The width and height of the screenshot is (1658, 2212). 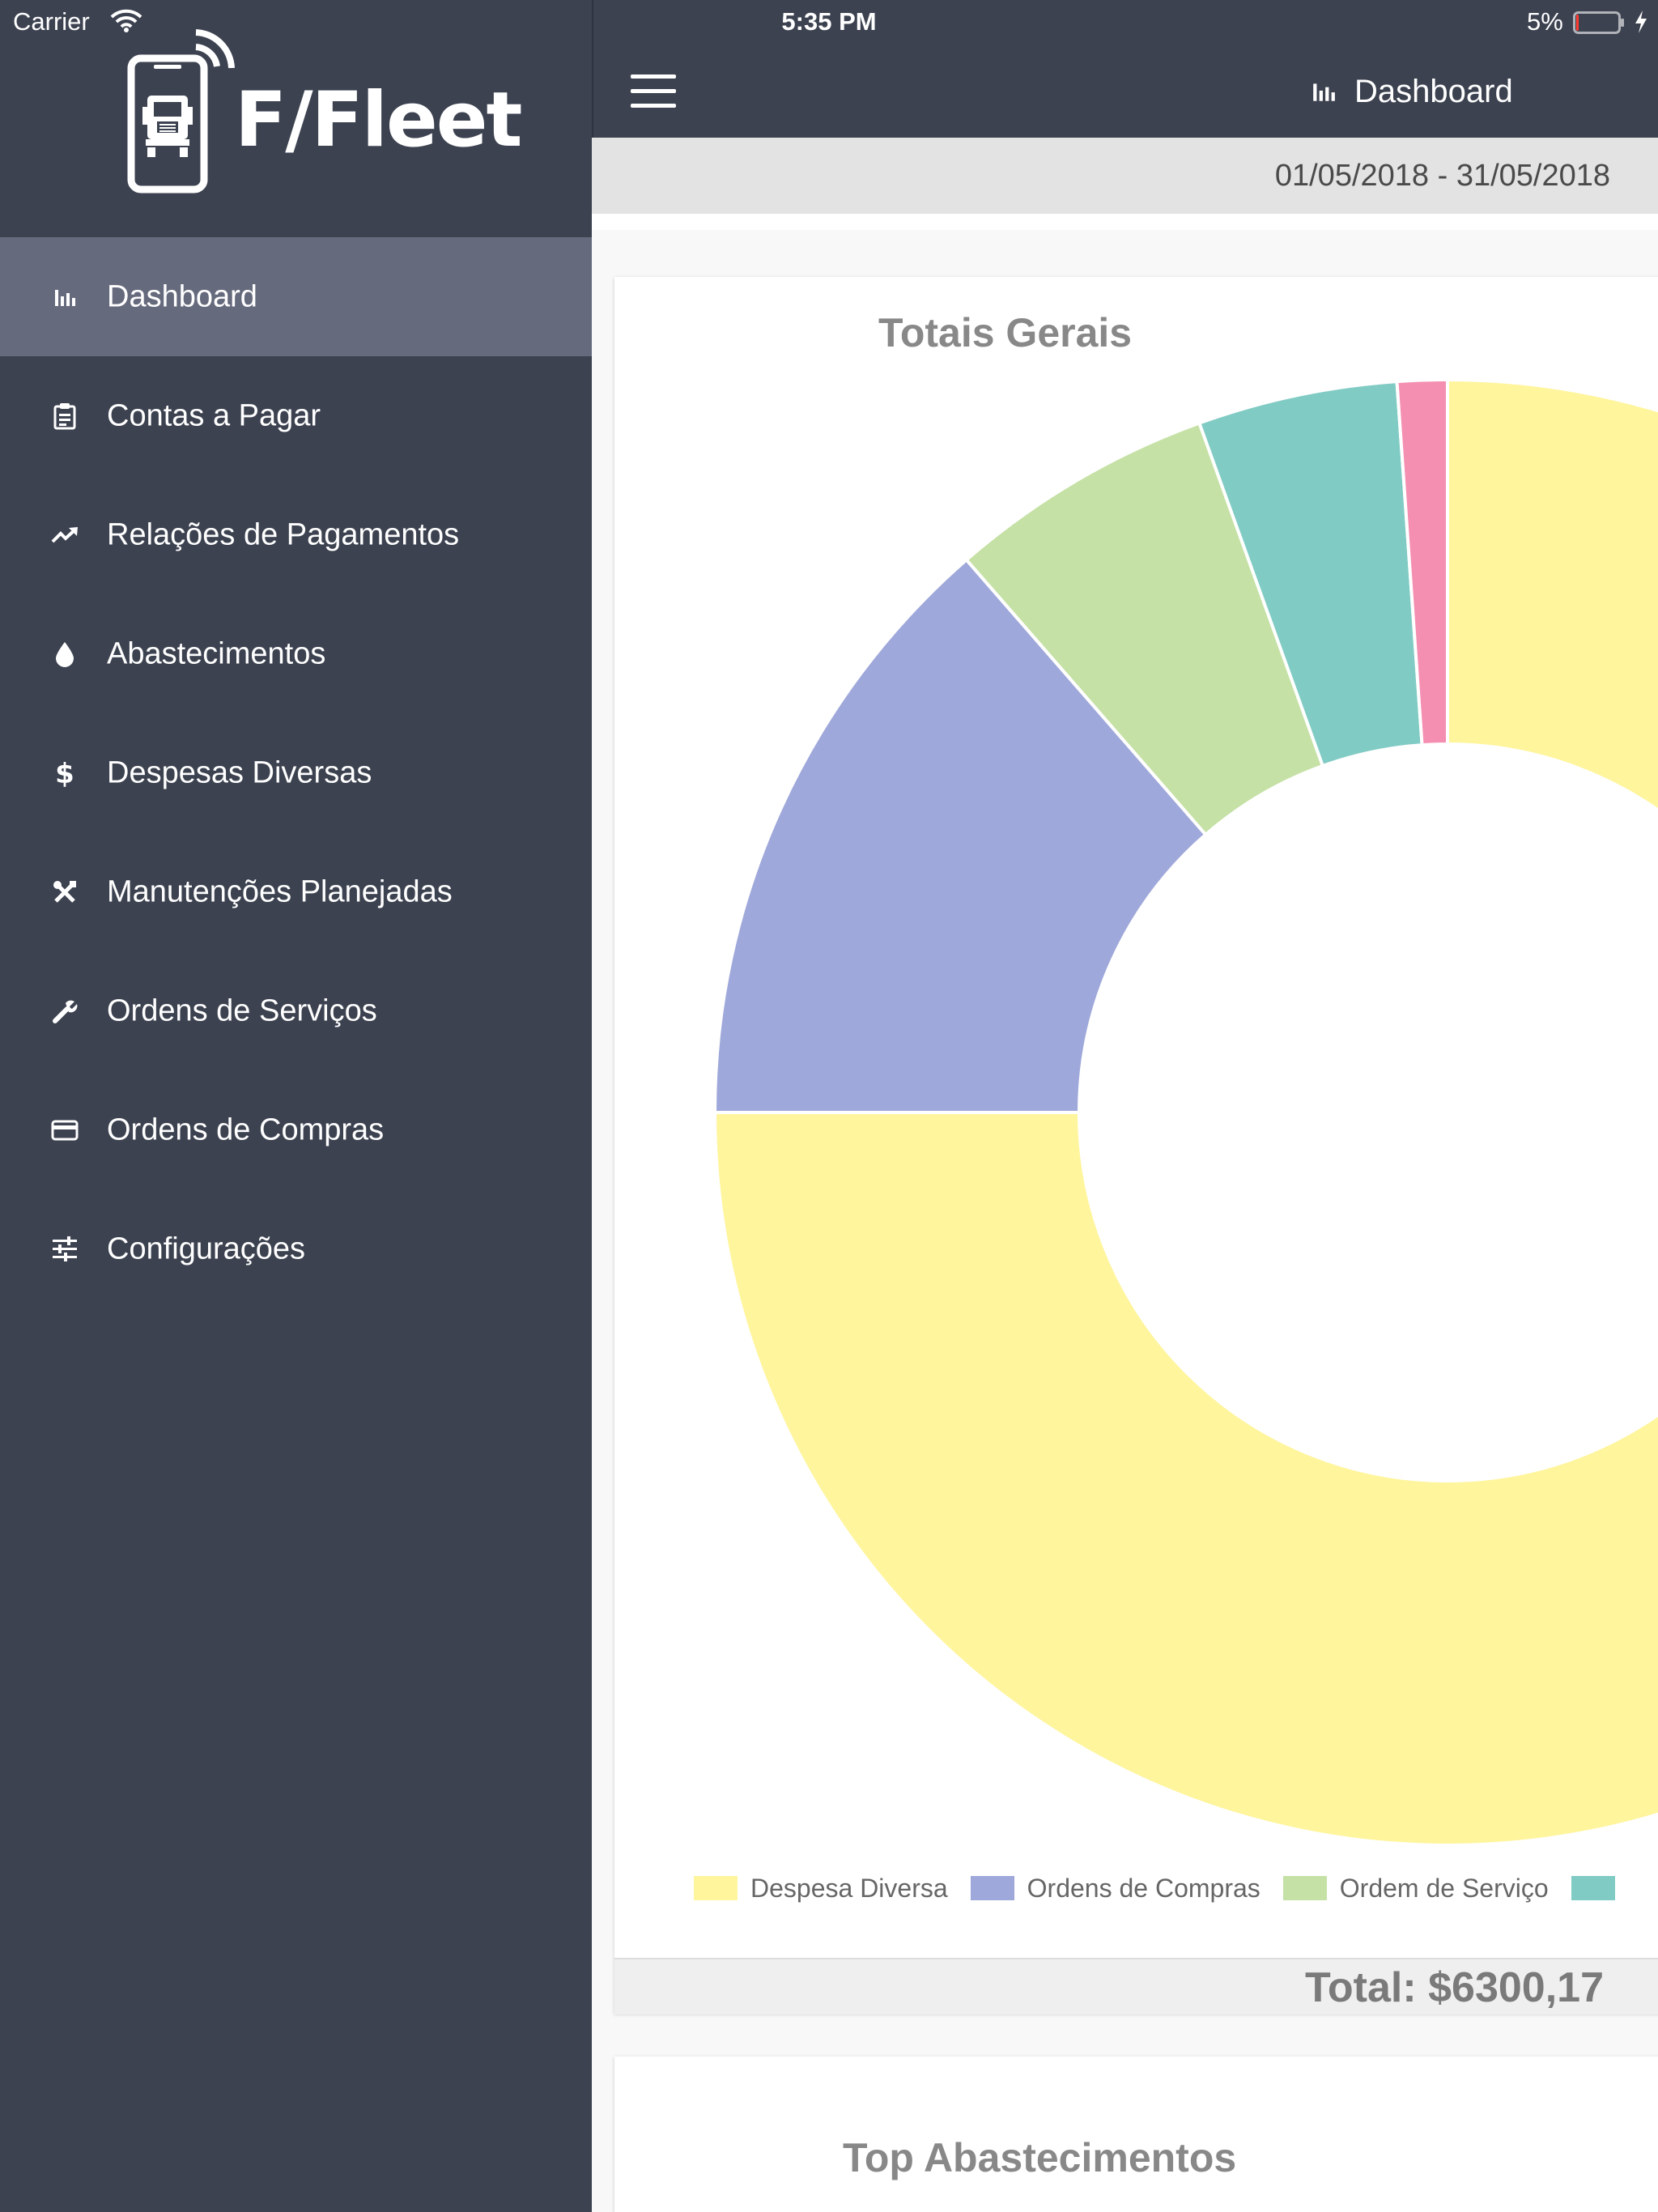 I want to click on total-bar: Total: $6300,17, so click(x=1136, y=1986).